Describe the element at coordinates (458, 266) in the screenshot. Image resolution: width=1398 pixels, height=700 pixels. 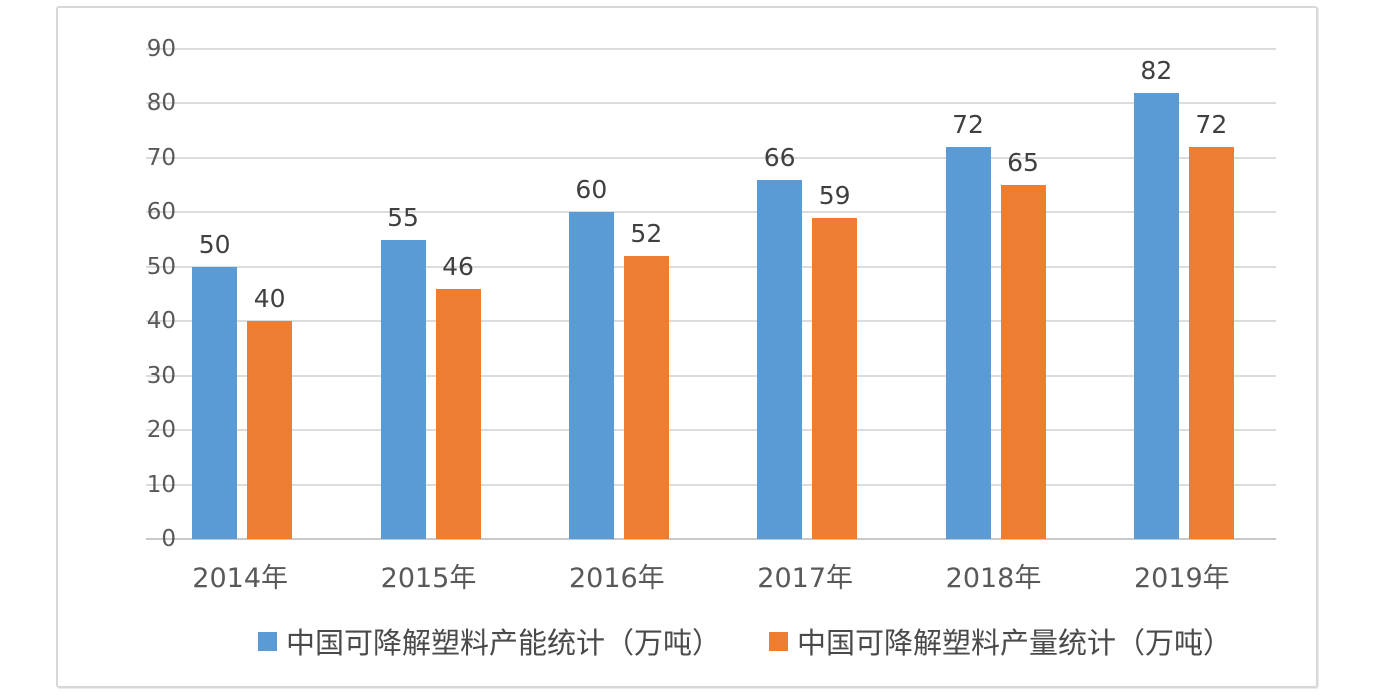
I see `bar-value-label-output-2015: 46` at that location.